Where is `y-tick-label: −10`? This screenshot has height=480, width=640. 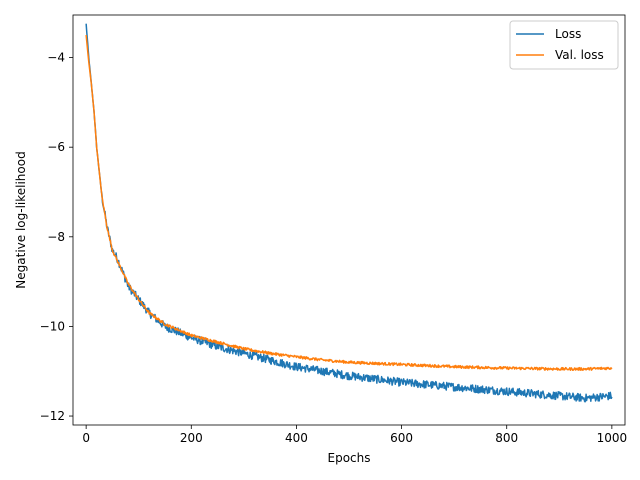
y-tick-label: −10 is located at coordinates (52, 326).